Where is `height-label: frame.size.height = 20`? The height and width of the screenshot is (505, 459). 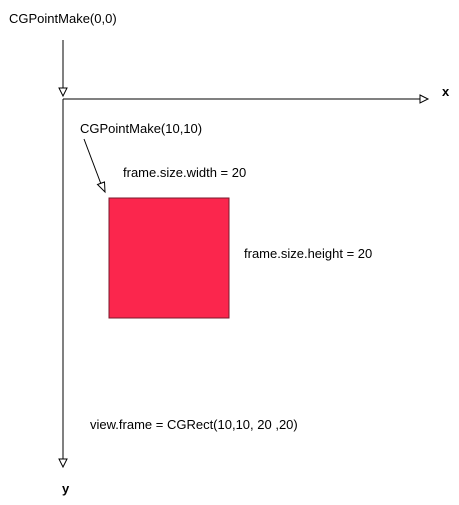
height-label: frame.size.height = 20 is located at coordinates (308, 253).